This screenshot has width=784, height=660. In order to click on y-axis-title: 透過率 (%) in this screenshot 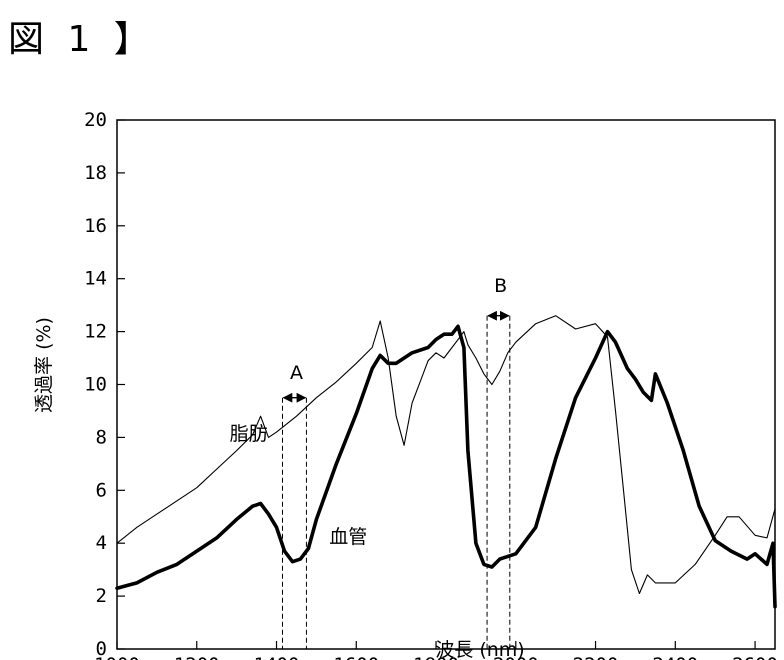, I will do `click(44, 365)`.